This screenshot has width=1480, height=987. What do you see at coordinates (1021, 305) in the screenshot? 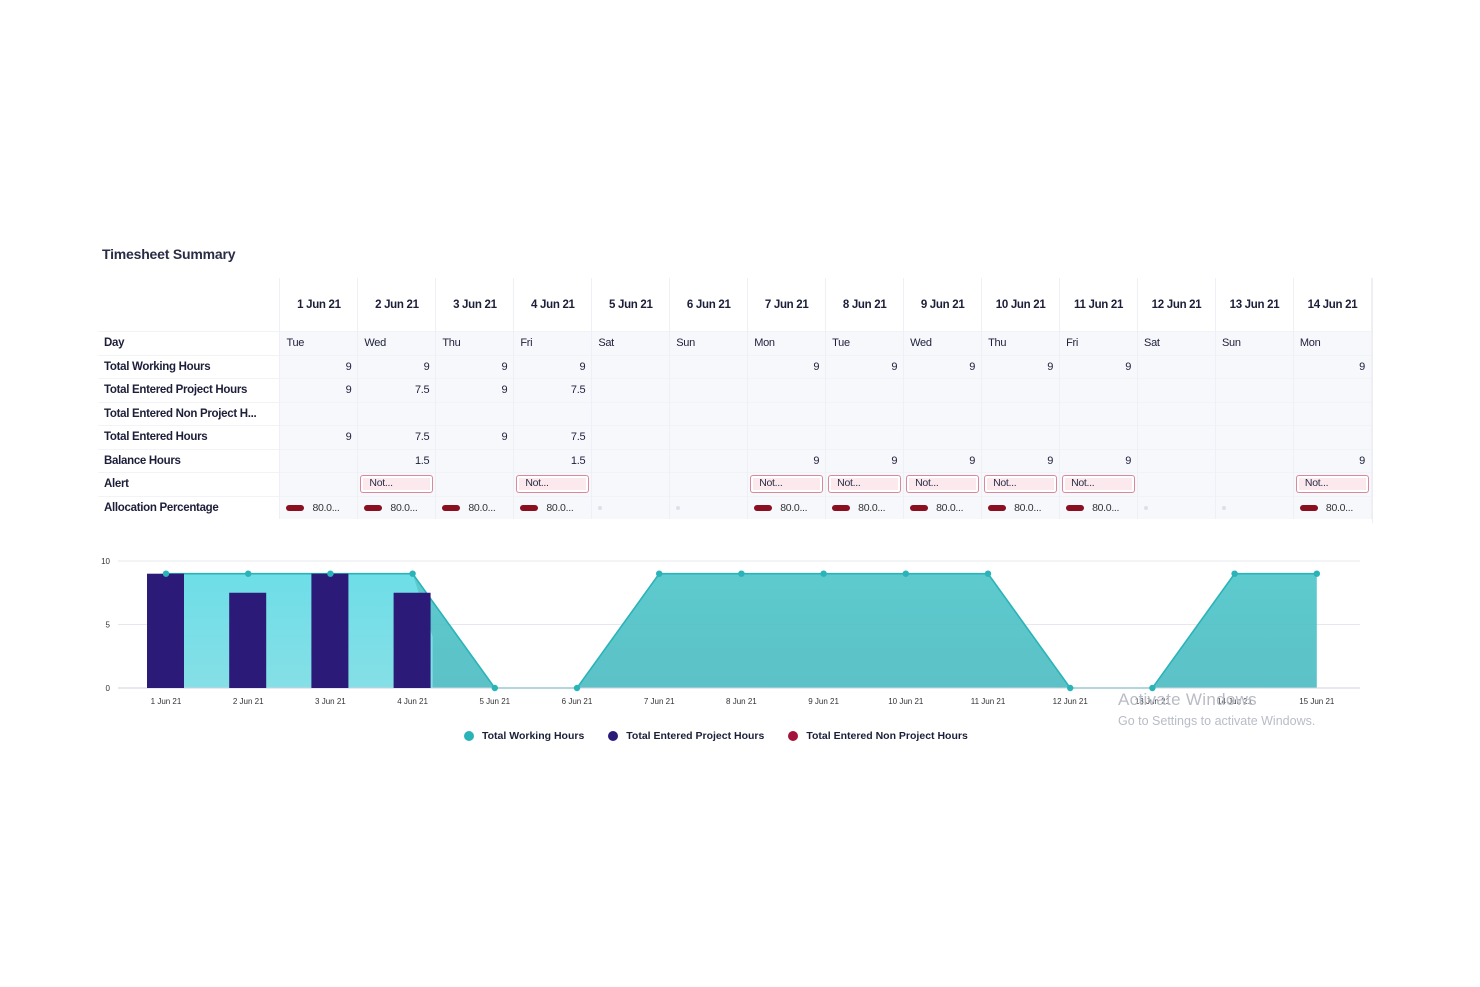
I see `date-column-header: 10 Jun 21` at bounding box center [1021, 305].